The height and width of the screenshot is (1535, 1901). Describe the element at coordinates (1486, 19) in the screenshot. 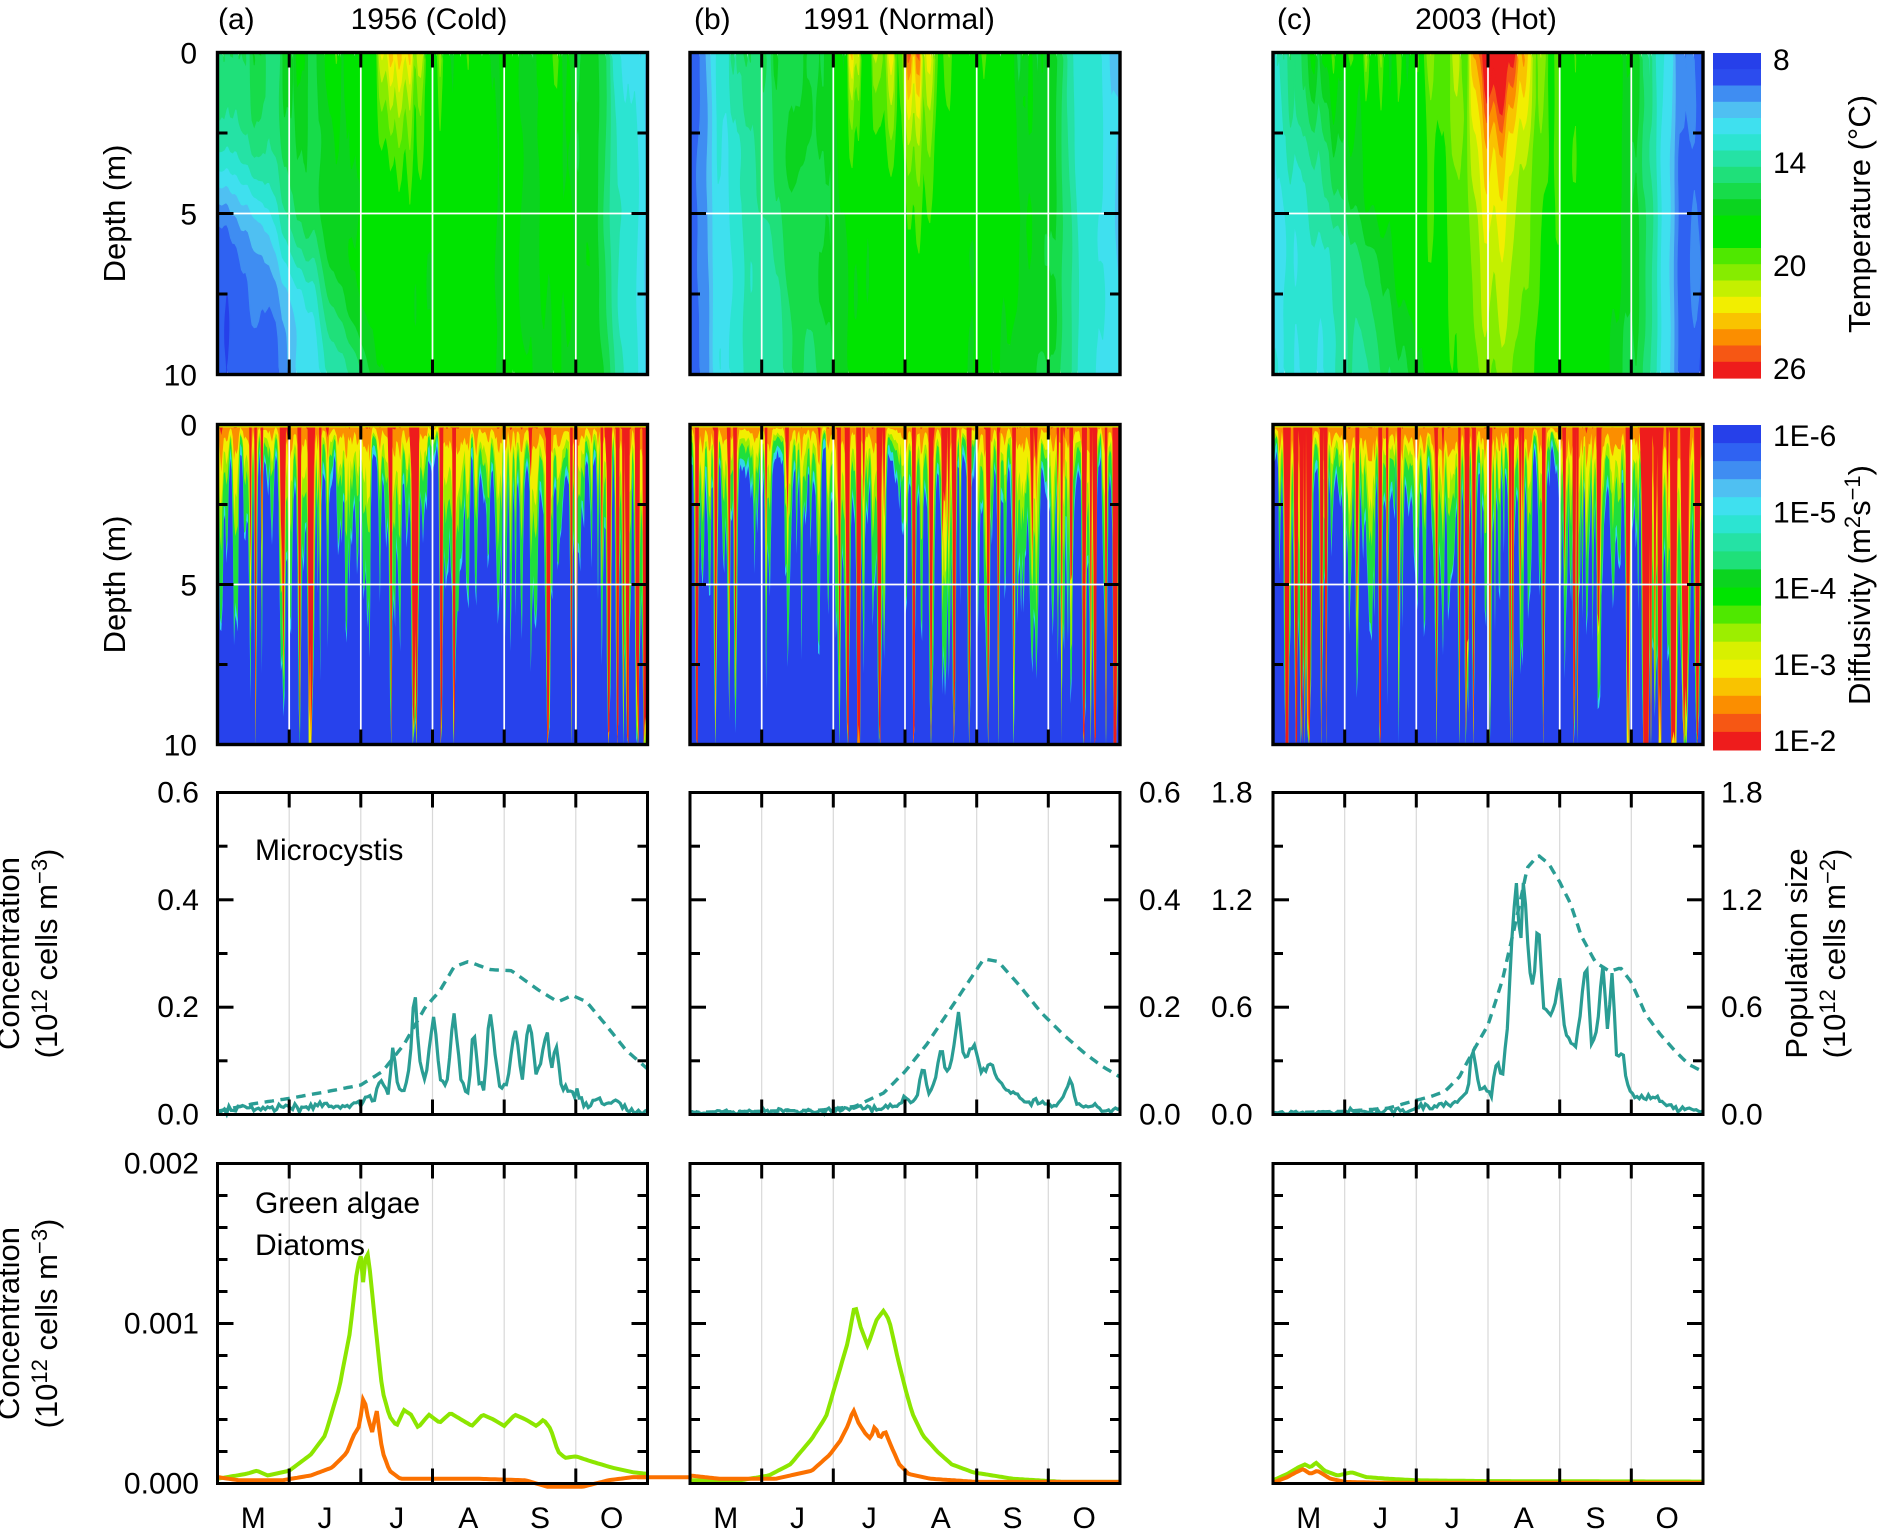

I see `svg-text: 2003 (Hot)` at that location.